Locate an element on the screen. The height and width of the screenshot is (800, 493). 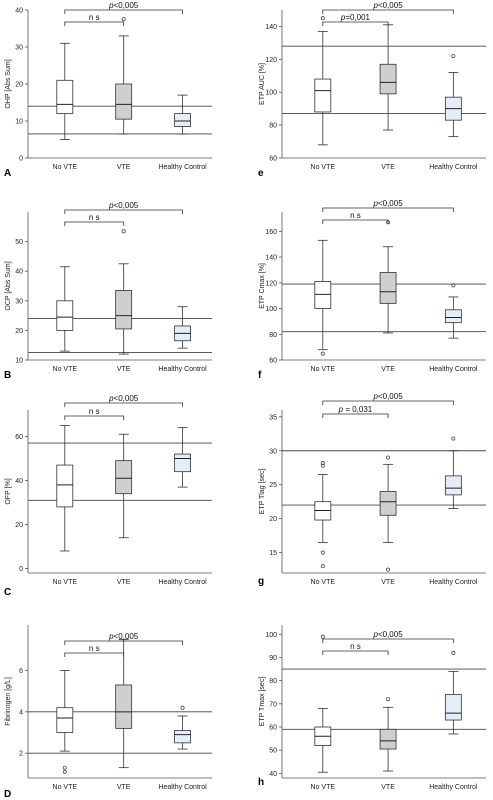
y-tick-label: 70 is located at coordinates (273, 704).